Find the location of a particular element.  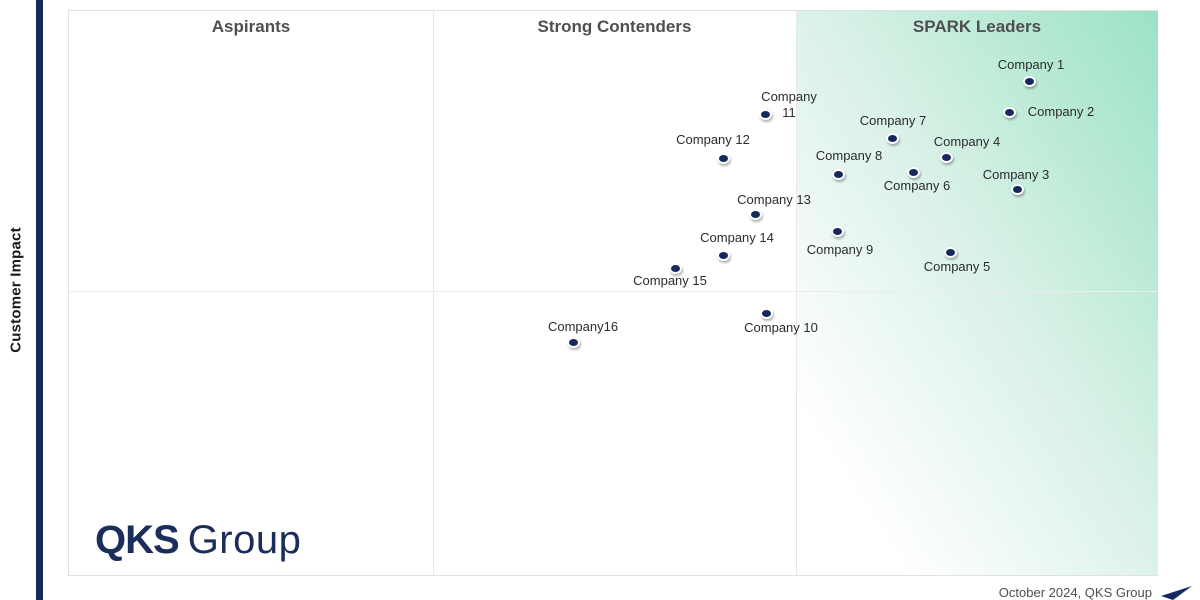

data-point-label-company-14: Company 14 is located at coordinates (737, 237).